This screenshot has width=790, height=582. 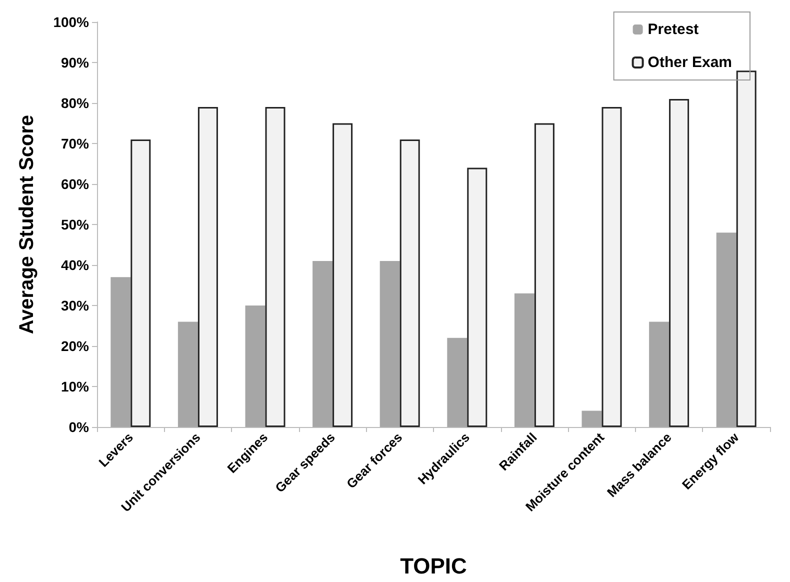 What do you see at coordinates (71, 22) in the screenshot?
I see `y-tick-label: 100%` at bounding box center [71, 22].